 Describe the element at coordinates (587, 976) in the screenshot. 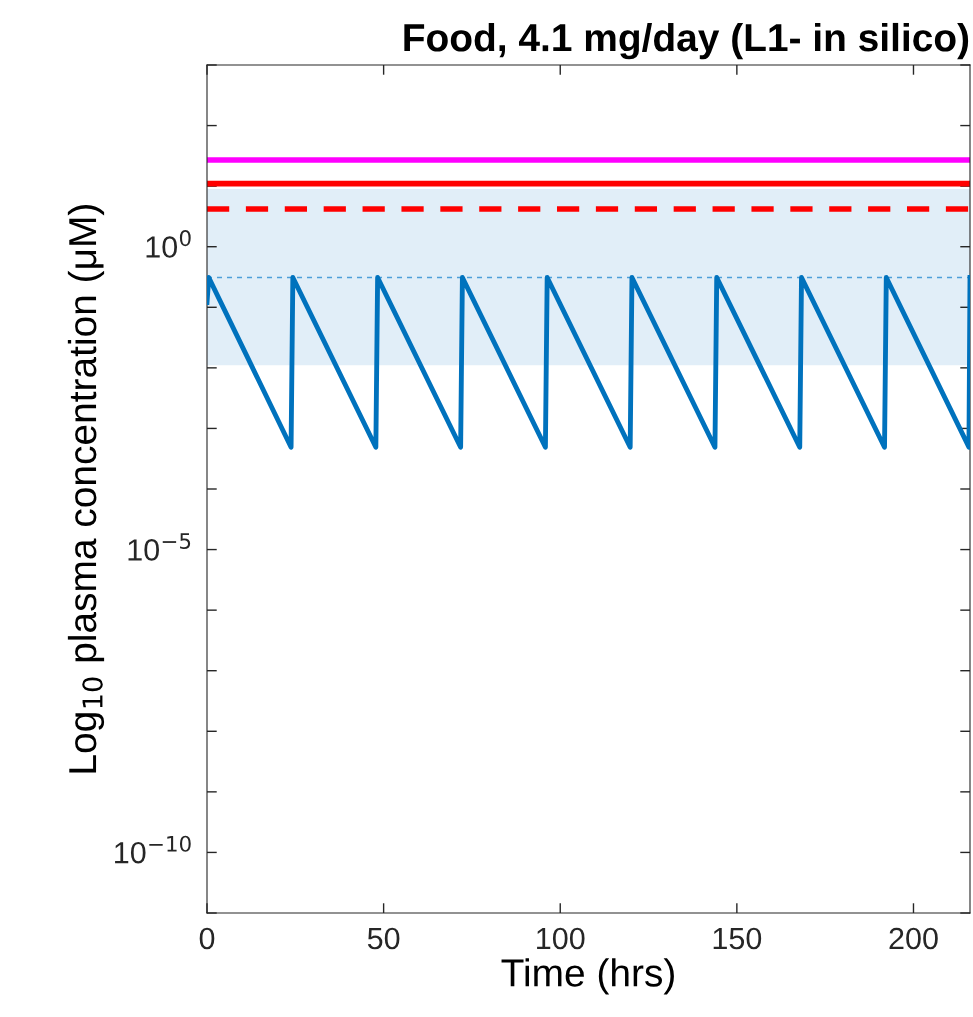

I see `x-axis-title: Time (hrs)` at that location.